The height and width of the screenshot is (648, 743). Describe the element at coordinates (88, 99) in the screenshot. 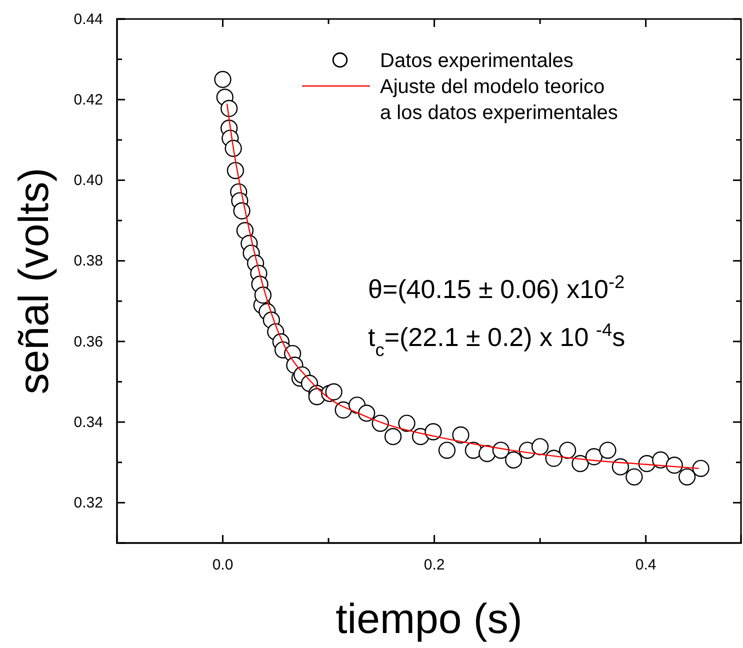

I see `y-tick-label: 0.42` at that location.